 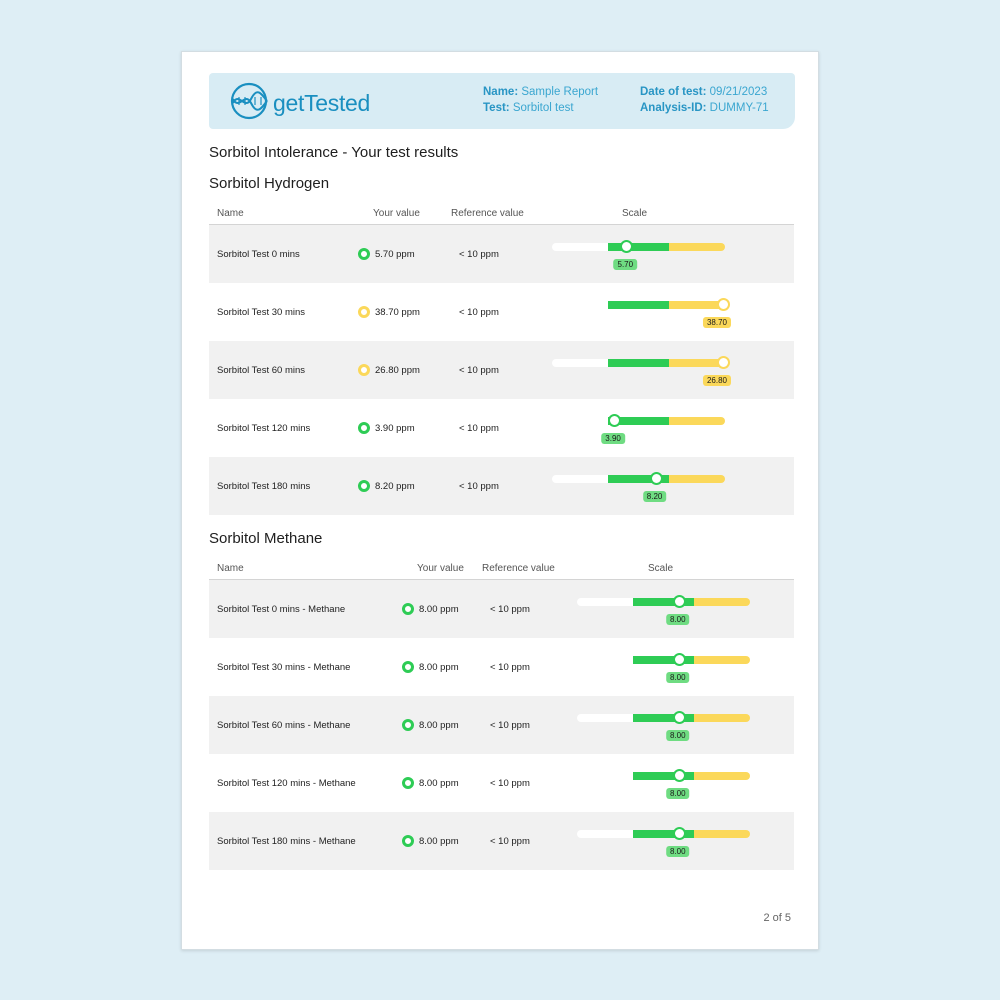 What do you see at coordinates (286, 841) in the screenshot?
I see `result-name: Sorbitol Test 180 mins - Methane` at bounding box center [286, 841].